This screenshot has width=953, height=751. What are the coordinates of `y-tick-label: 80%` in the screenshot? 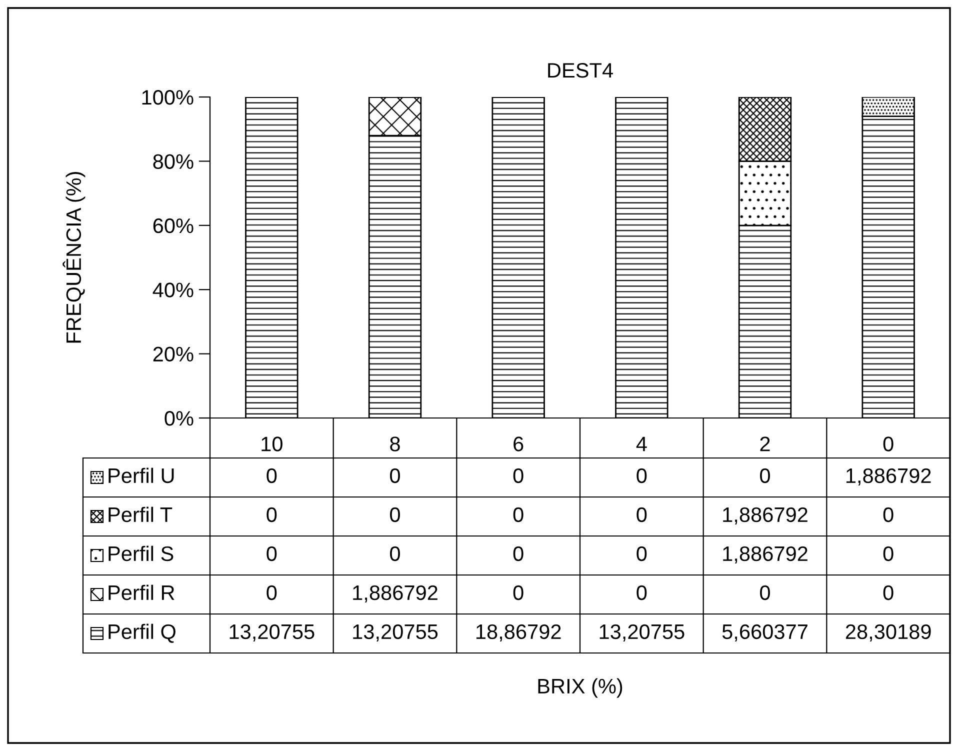 It's located at (173, 161).